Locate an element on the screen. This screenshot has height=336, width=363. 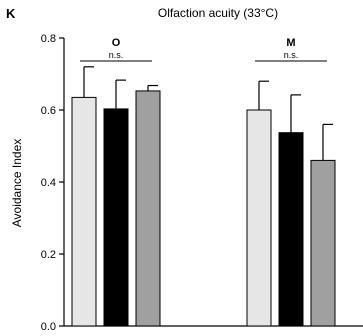
y-tick-label: 0.4 is located at coordinates (48, 183).